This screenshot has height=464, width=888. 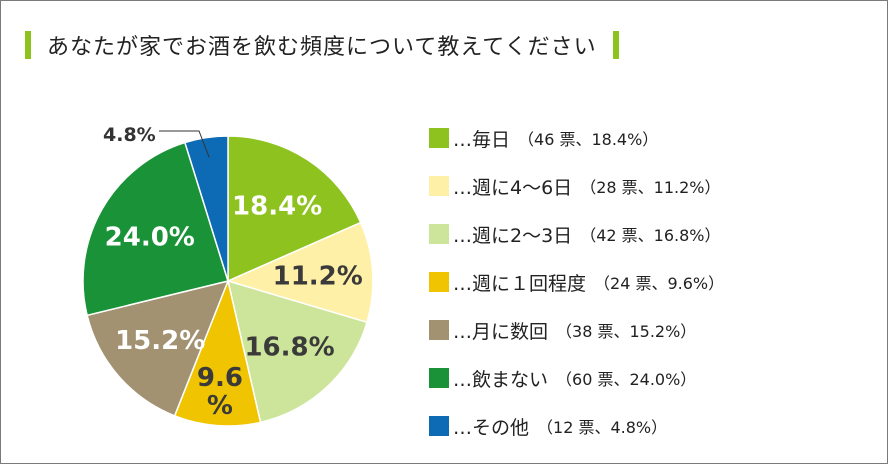 I want to click on legend-count-6: （12 票、4.8%）, so click(x=602, y=427).